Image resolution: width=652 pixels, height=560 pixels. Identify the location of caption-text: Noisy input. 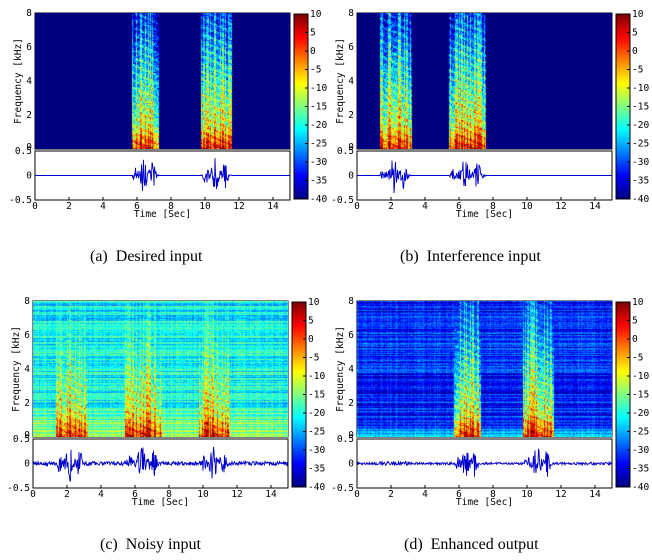
(163, 544).